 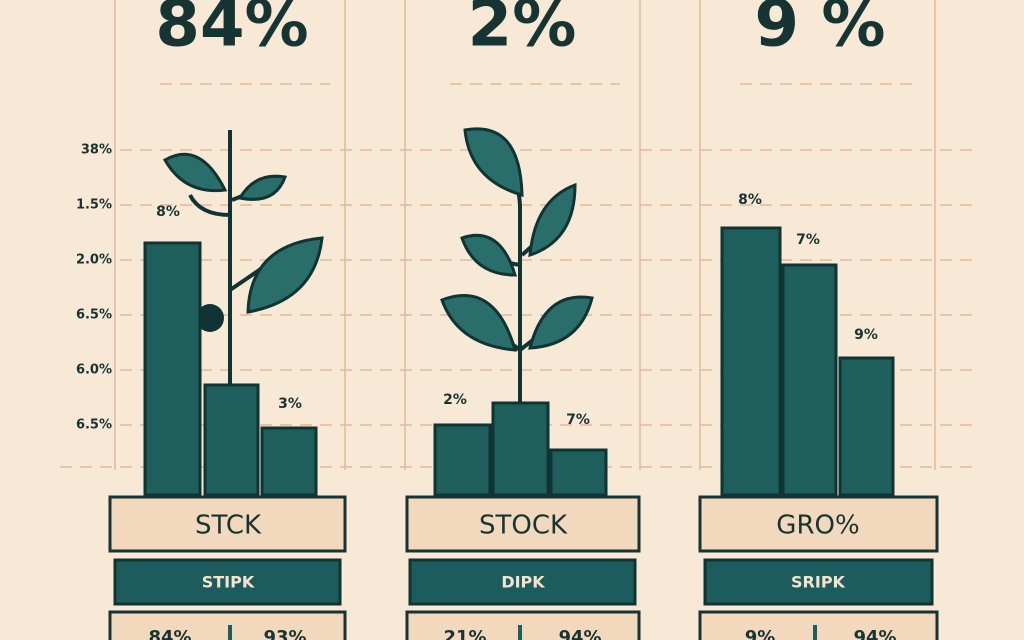 I want to click on footer-value: 21%, so click(x=464, y=633).